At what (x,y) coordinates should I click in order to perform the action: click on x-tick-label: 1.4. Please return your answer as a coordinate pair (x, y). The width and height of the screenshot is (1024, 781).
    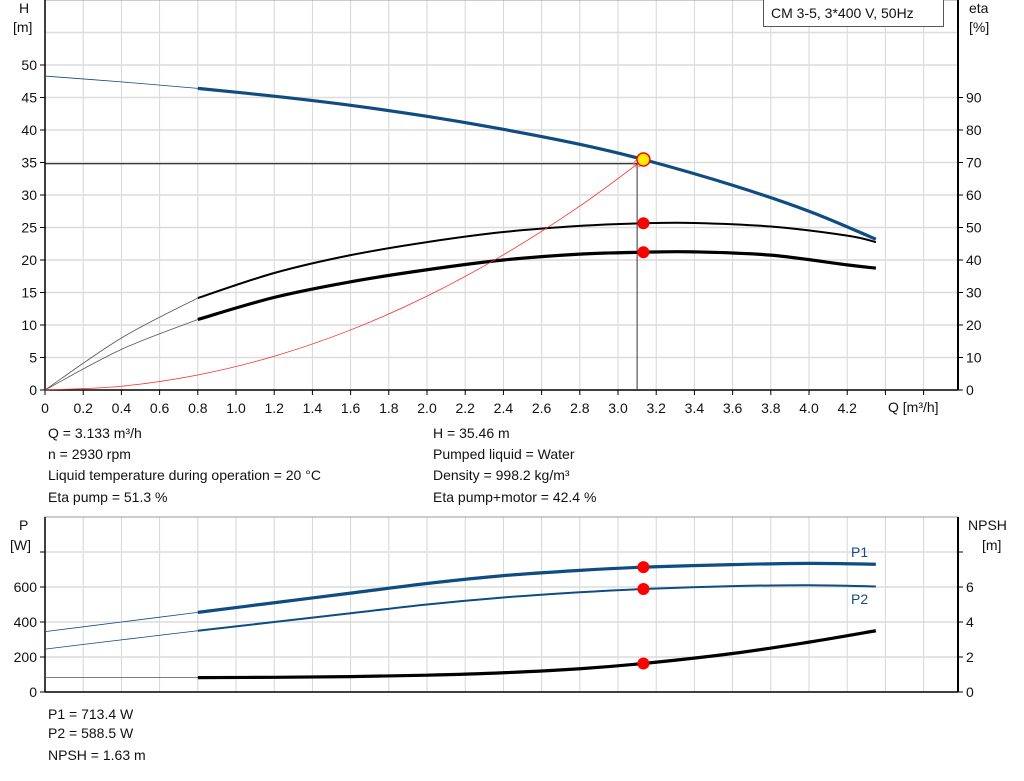
    Looking at the image, I should click on (313, 408).